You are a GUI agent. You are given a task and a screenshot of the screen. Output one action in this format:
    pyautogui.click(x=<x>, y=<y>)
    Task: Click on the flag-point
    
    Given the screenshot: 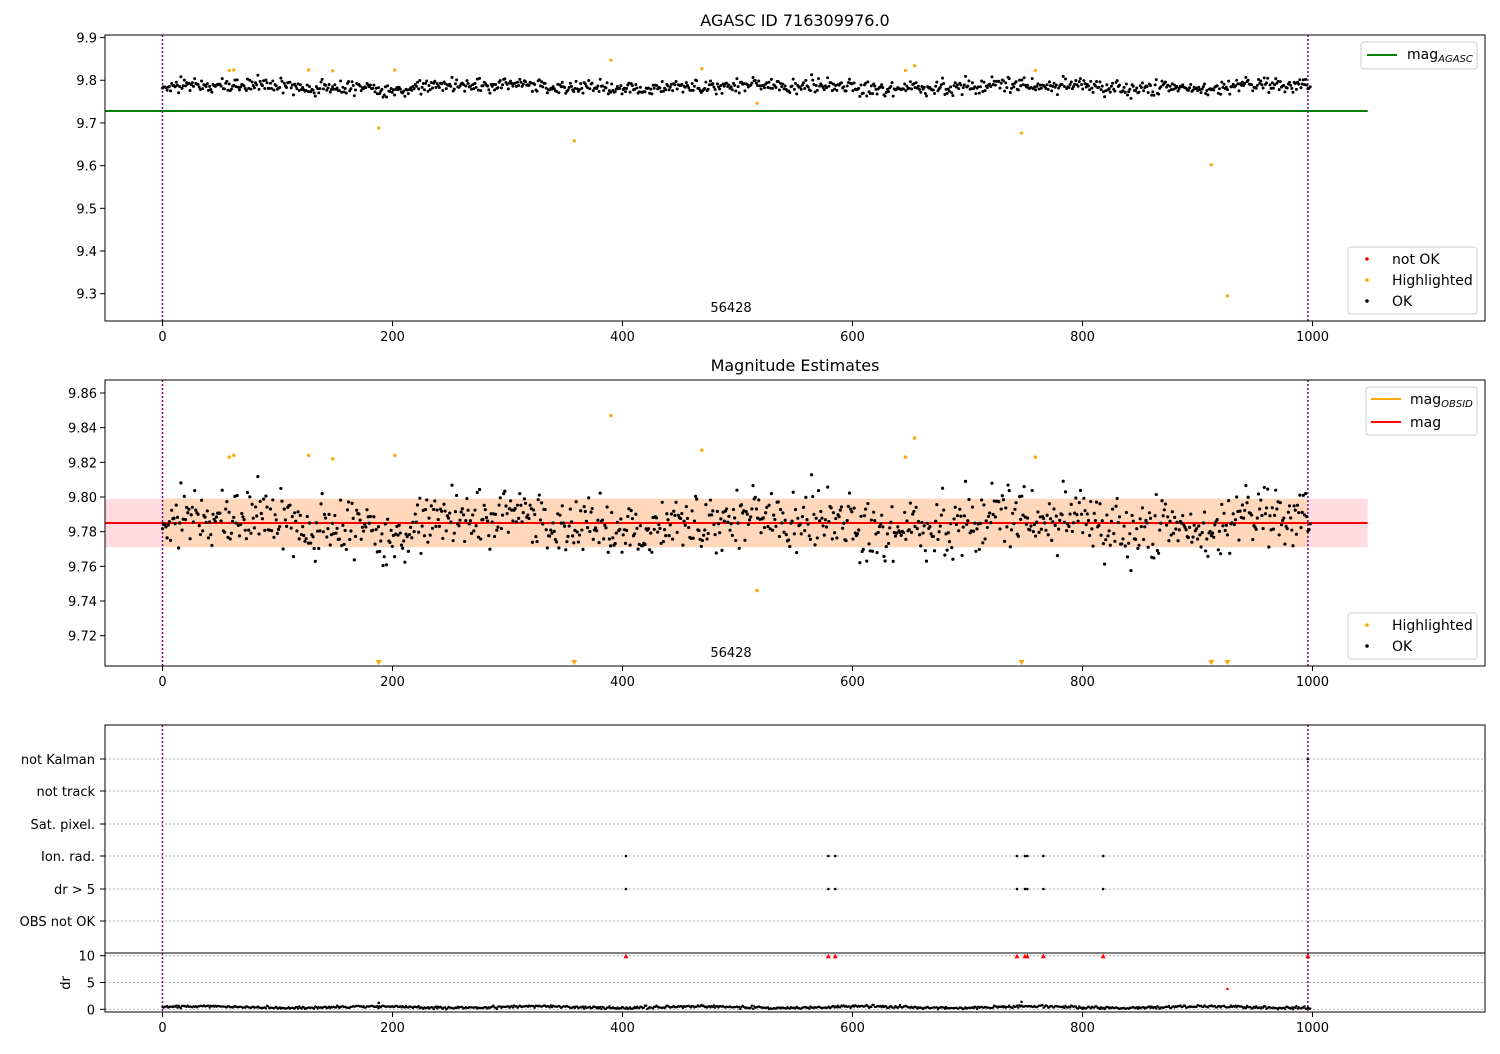 What is the action you would take?
    pyautogui.click(x=835, y=856)
    